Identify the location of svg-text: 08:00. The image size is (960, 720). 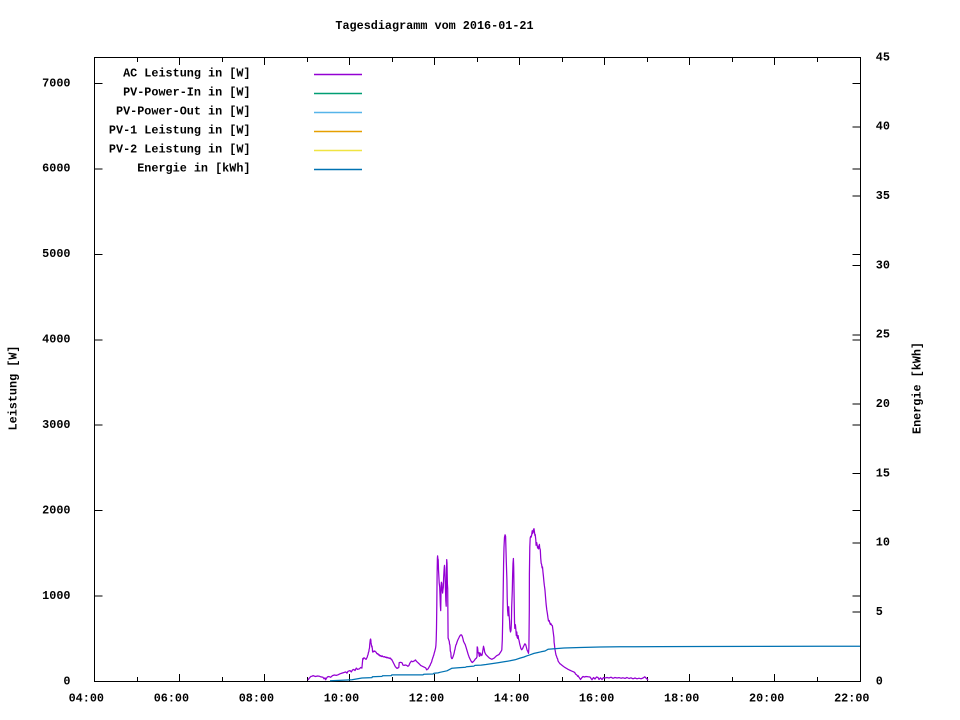
(256, 699).